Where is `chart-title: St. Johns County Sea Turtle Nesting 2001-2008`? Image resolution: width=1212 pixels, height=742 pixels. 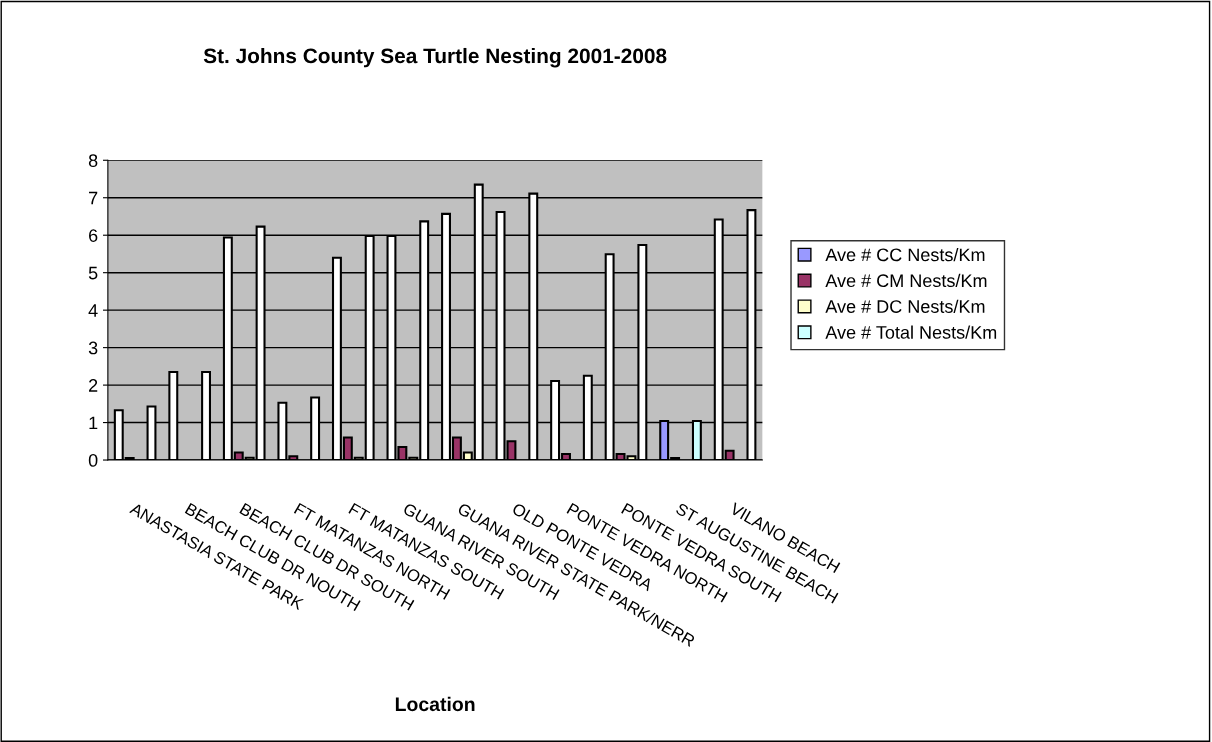
chart-title: St. Johns County Sea Turtle Nesting 2001-2008 is located at coordinates (435, 57).